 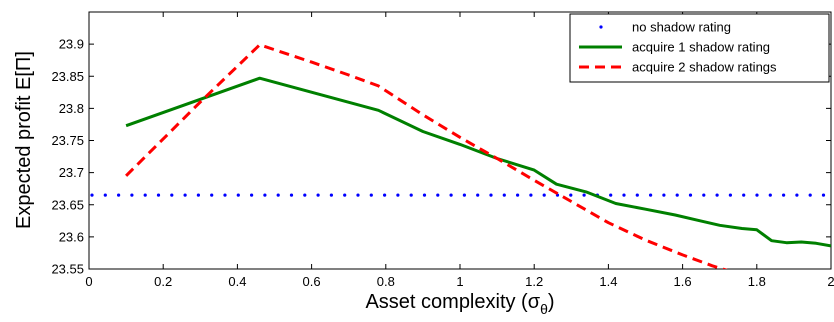 What do you see at coordinates (459, 281) in the screenshot?
I see `x-tick-label: 1` at bounding box center [459, 281].